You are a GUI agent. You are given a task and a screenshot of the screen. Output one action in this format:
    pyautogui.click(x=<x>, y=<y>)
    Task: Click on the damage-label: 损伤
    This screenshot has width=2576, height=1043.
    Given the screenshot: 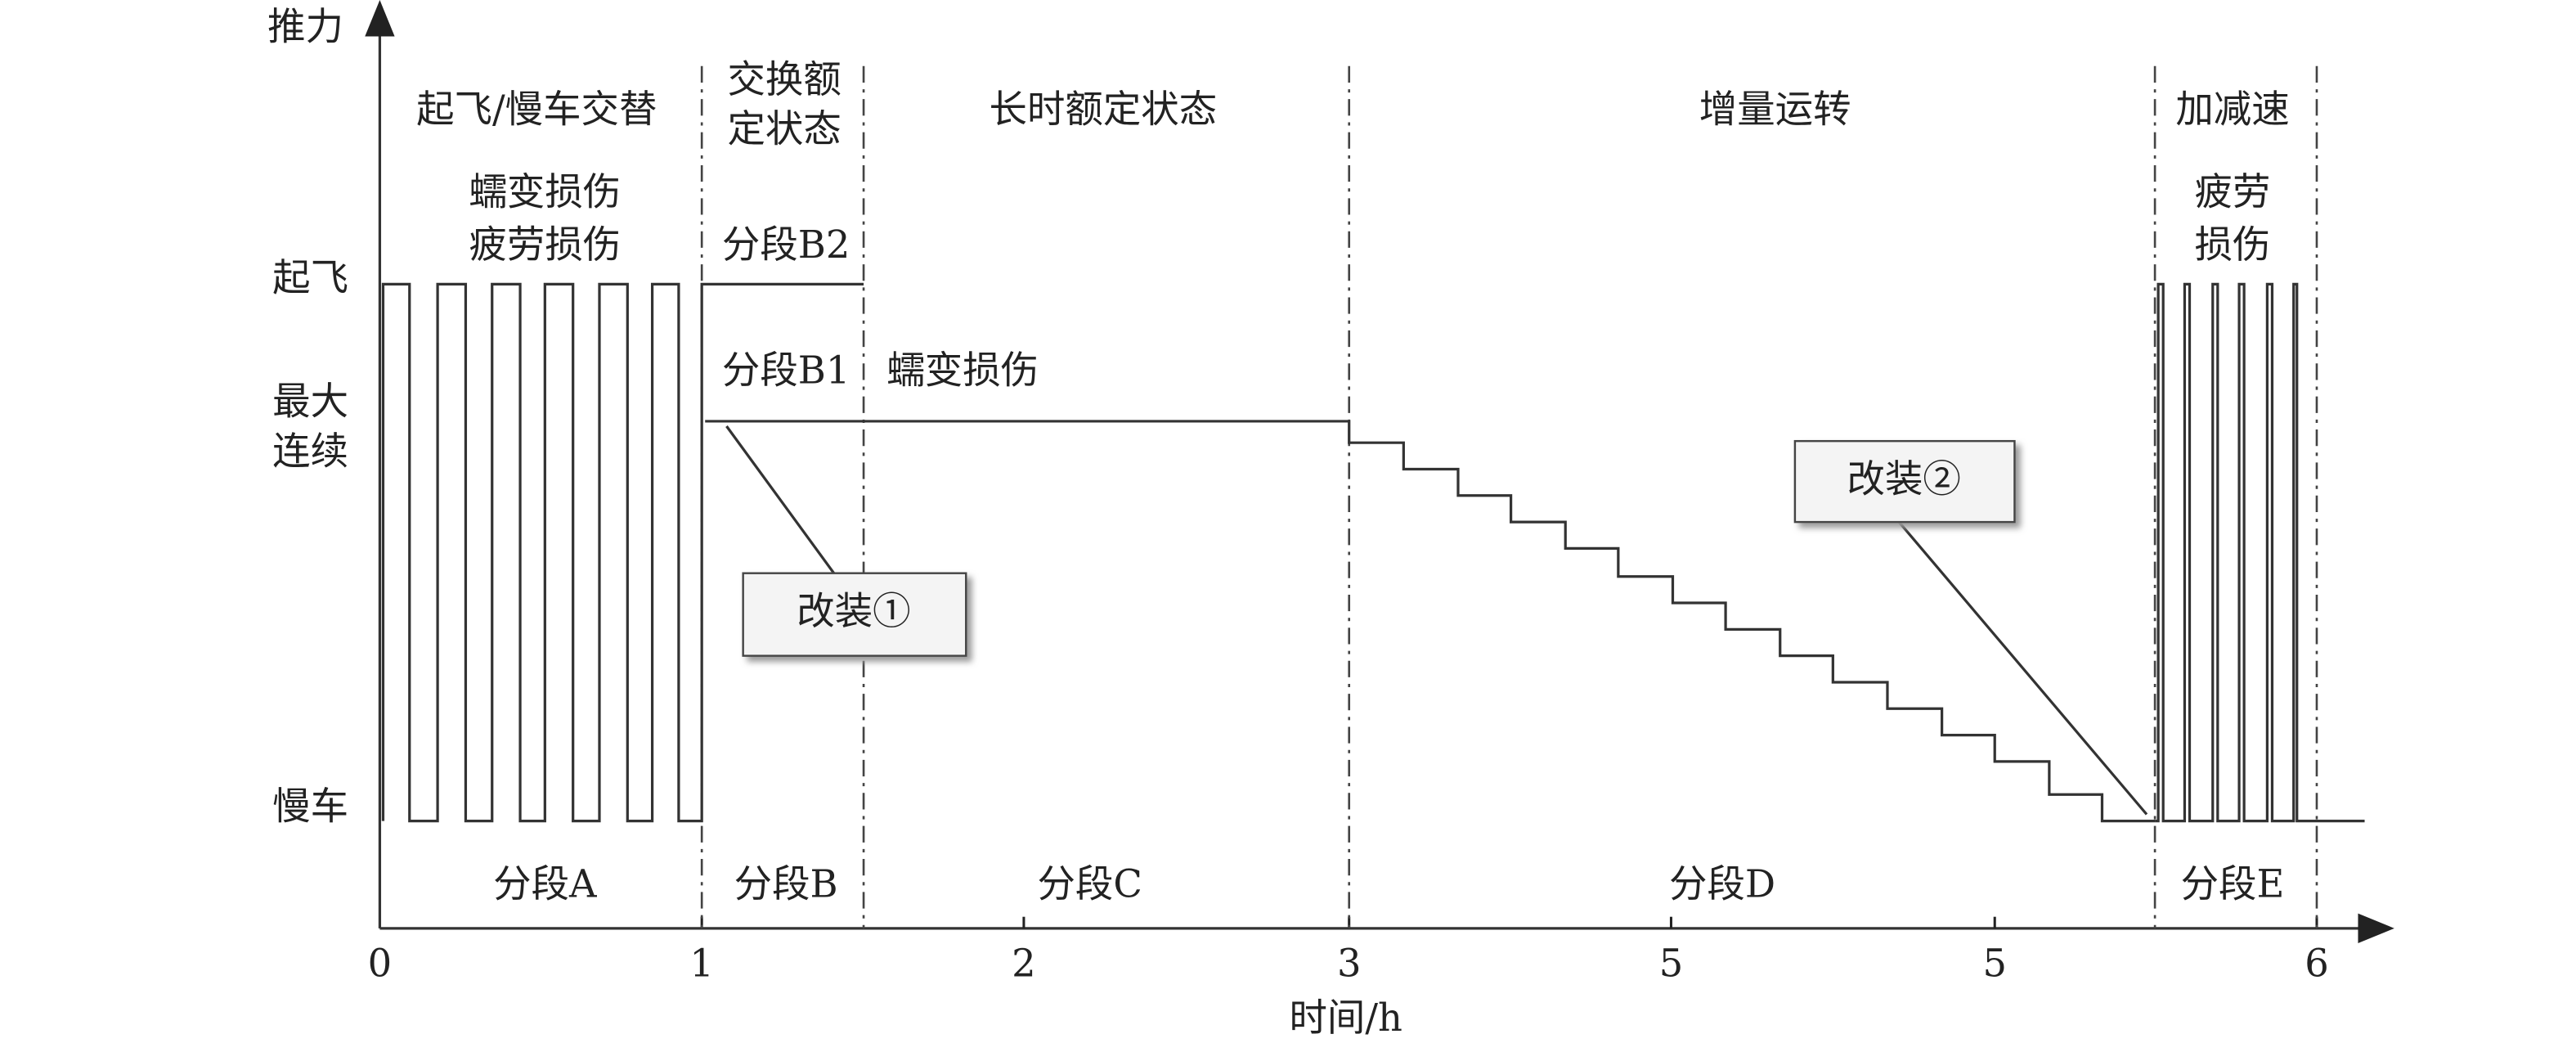 What is the action you would take?
    pyautogui.click(x=2233, y=245)
    